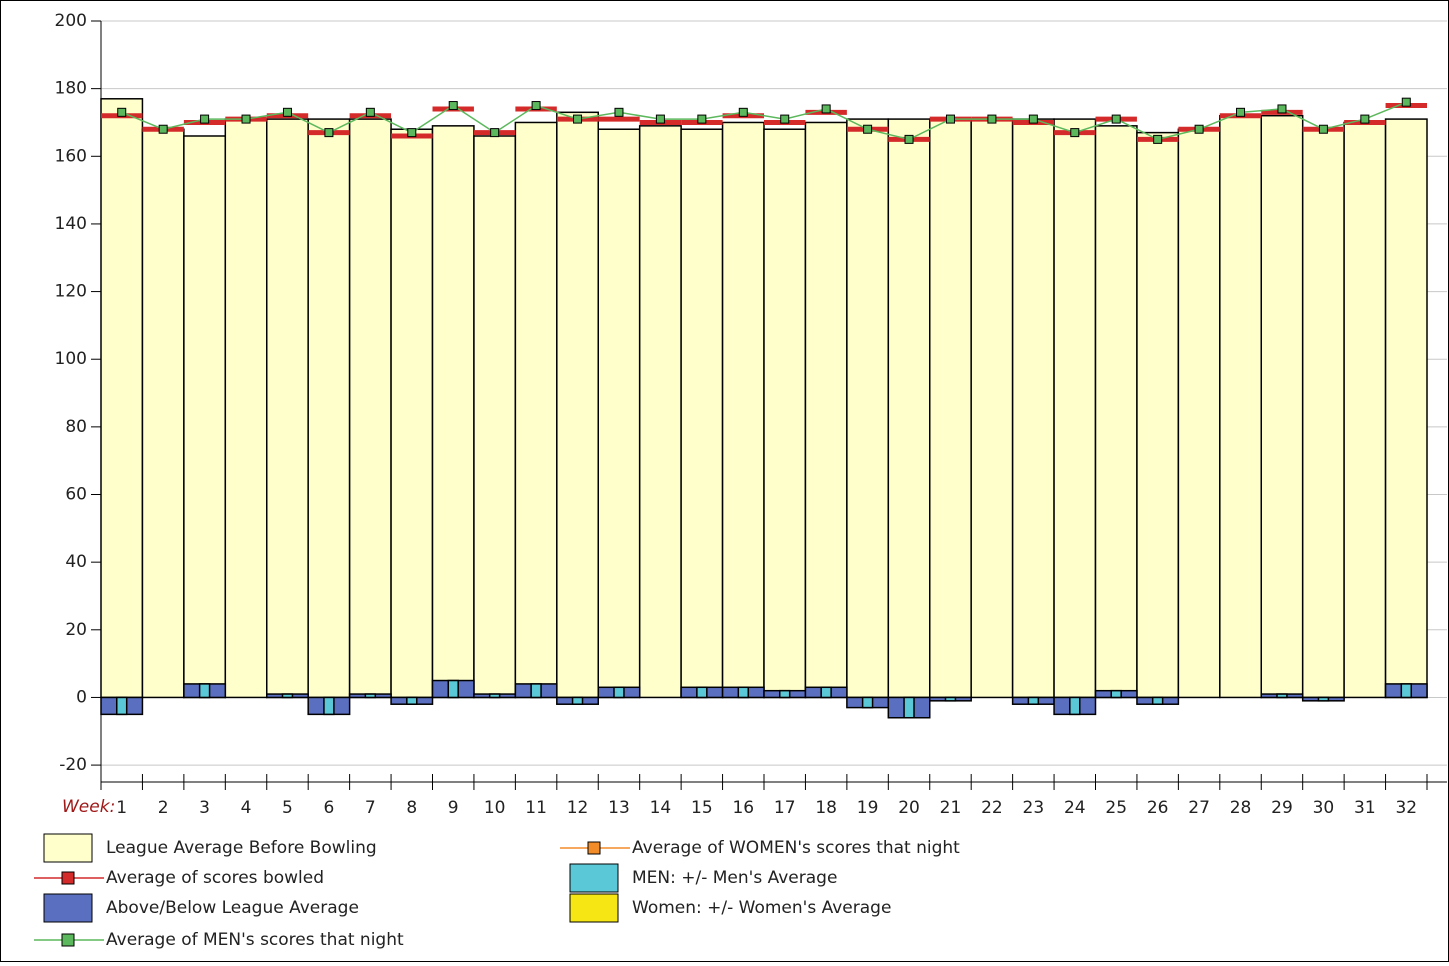 The height and width of the screenshot is (966, 1449). Describe the element at coordinates (1116, 808) in the screenshot. I see `x-tick-label: 25` at that location.